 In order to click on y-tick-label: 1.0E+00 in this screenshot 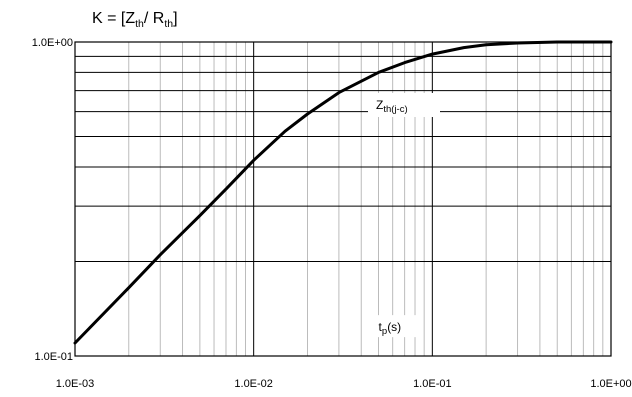, I will do `click(52, 43)`.